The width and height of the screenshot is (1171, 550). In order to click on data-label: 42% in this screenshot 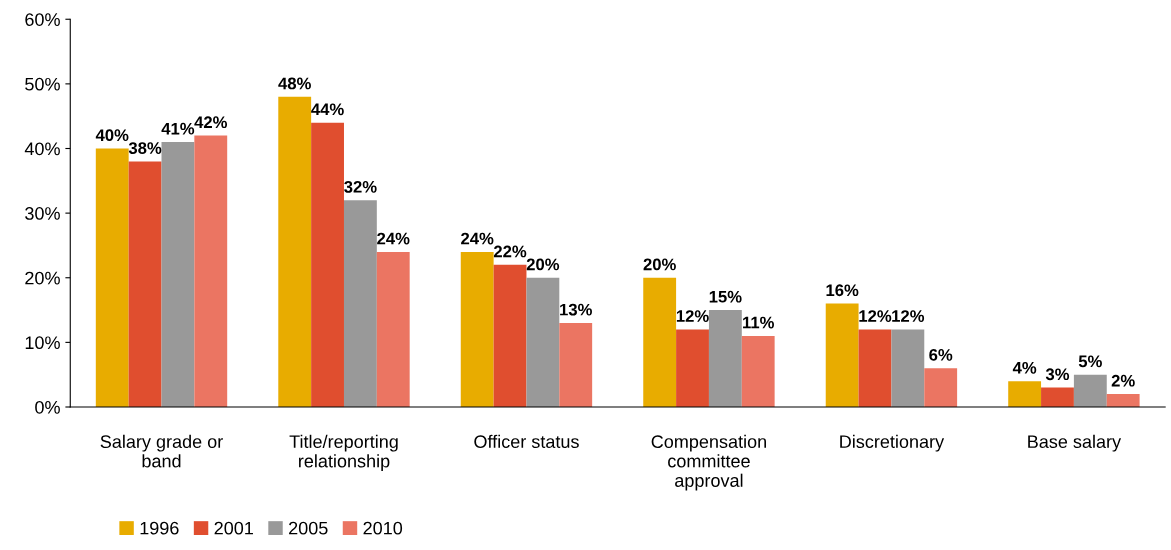, I will do `click(211, 122)`.